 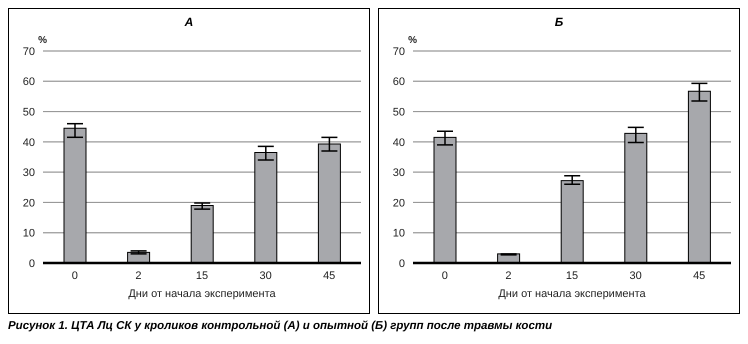 What do you see at coordinates (281, 326) in the screenshot?
I see `text: Рисунок 1. ЦТА Лц СК у кроликов контрольной (А) и опытной (Б) групп после травмы кости` at bounding box center [281, 326].